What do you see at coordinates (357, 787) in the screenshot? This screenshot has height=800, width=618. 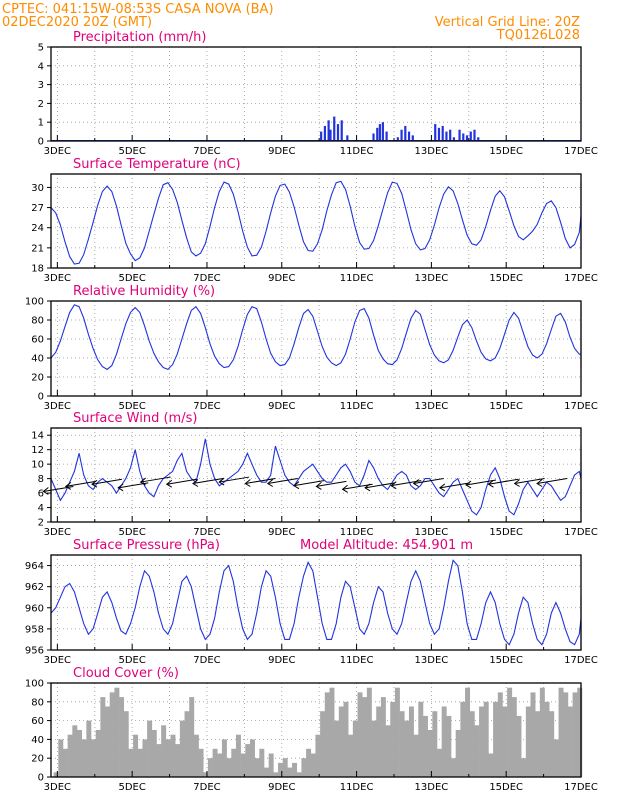 I see `cloud-xtick-label: 11DEC` at bounding box center [357, 787].